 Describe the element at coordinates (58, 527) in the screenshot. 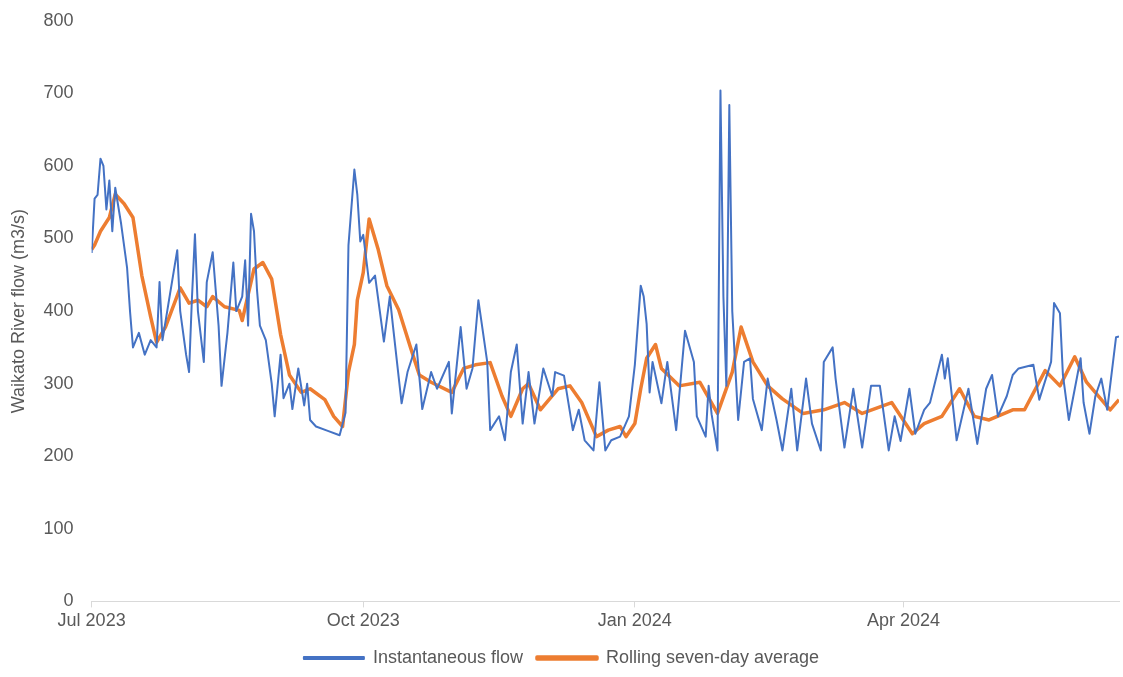

I see `y-tick-label: 100` at that location.